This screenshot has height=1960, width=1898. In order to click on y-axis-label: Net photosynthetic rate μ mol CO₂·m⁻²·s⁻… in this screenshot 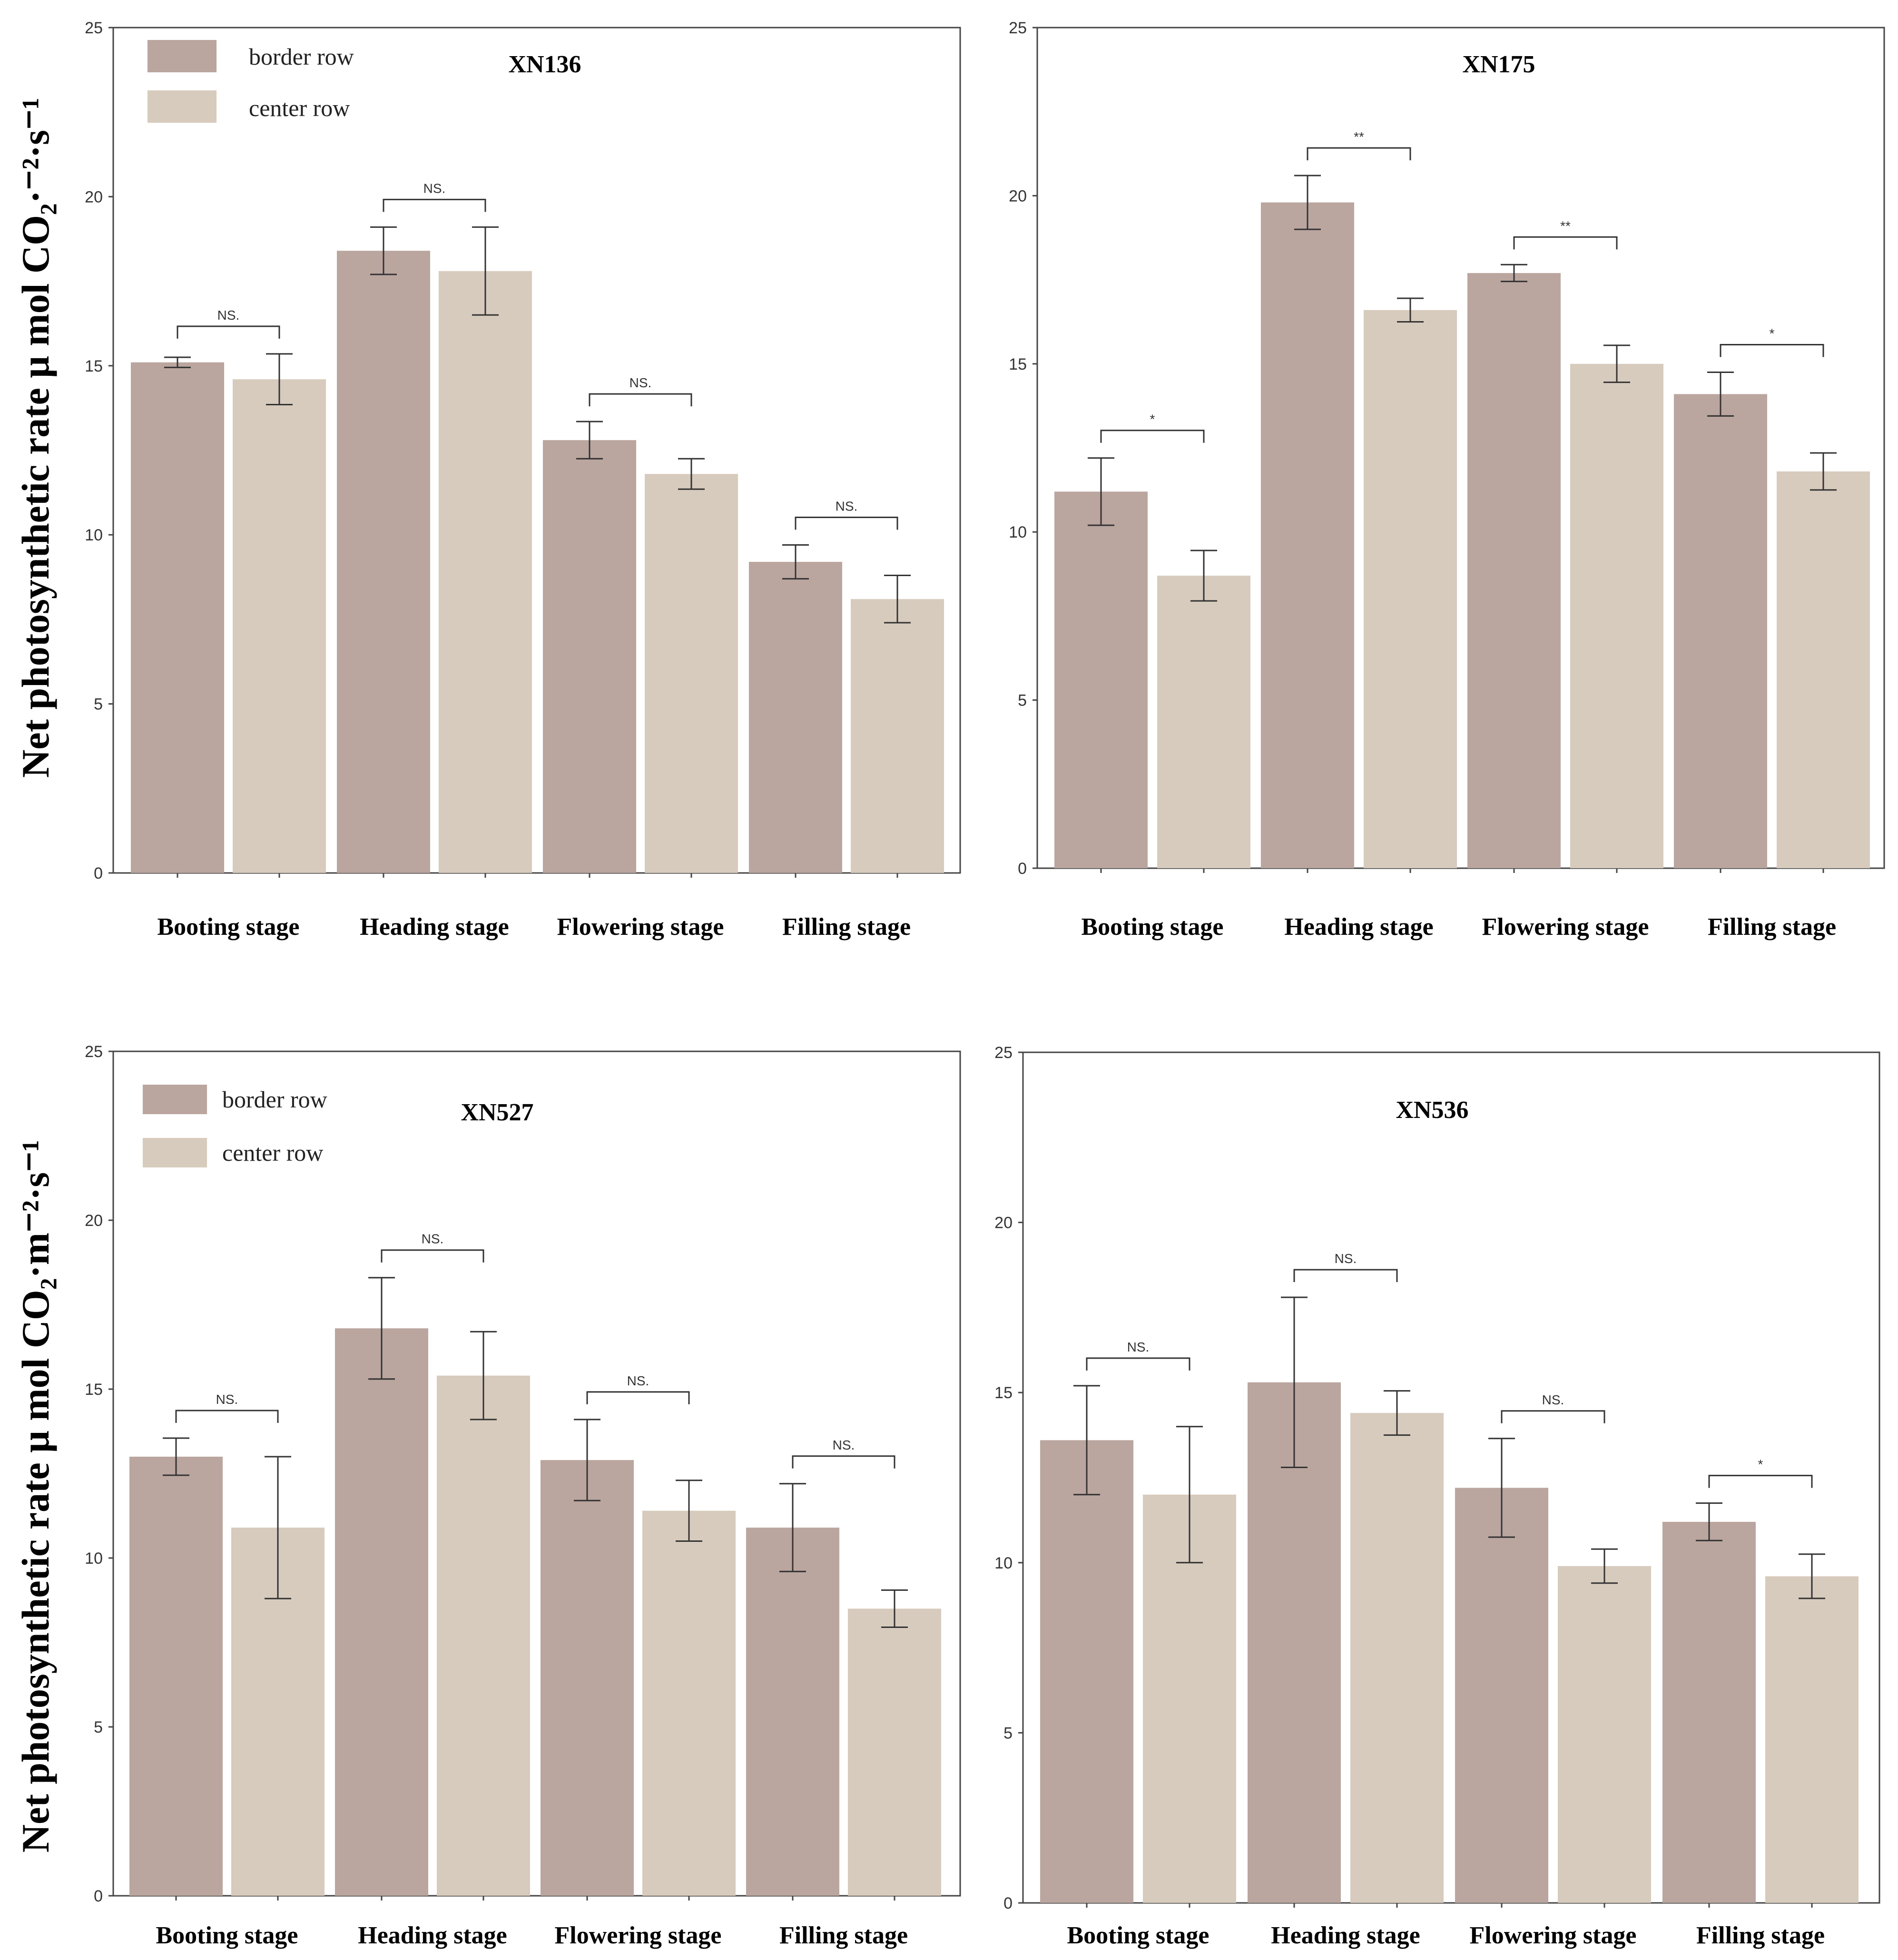, I will do `click(35, 1496)`.